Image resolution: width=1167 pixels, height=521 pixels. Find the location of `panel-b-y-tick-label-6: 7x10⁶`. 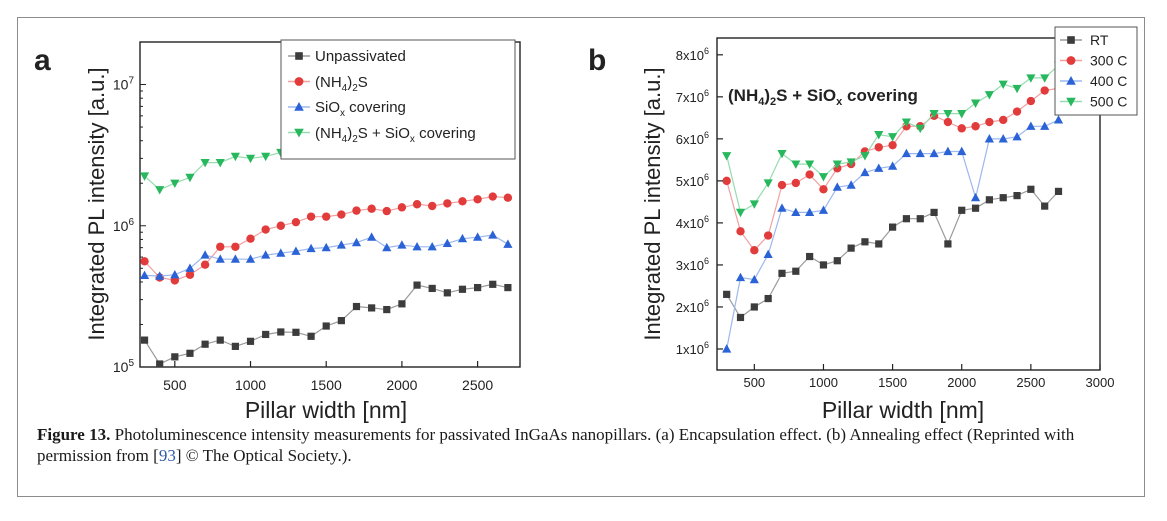

panel-b-y-tick-label-6: 7x10⁶ is located at coordinates (692, 96).